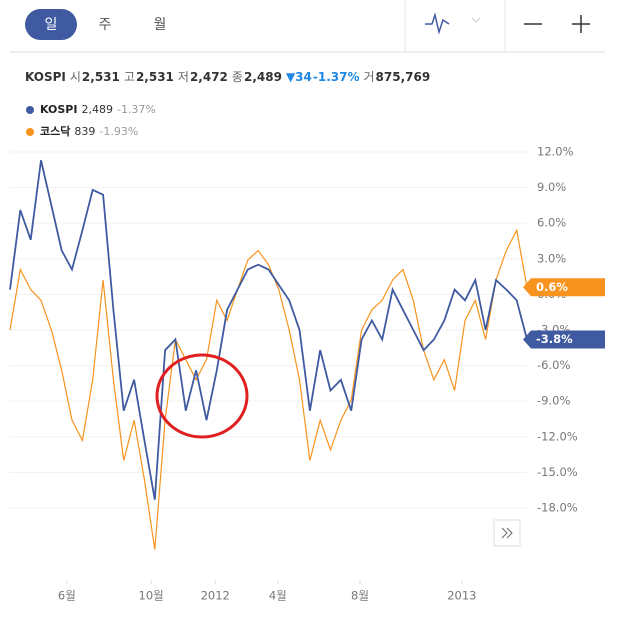  What do you see at coordinates (45, 77) in the screenshot?
I see `quote-field: KOSPI` at bounding box center [45, 77].